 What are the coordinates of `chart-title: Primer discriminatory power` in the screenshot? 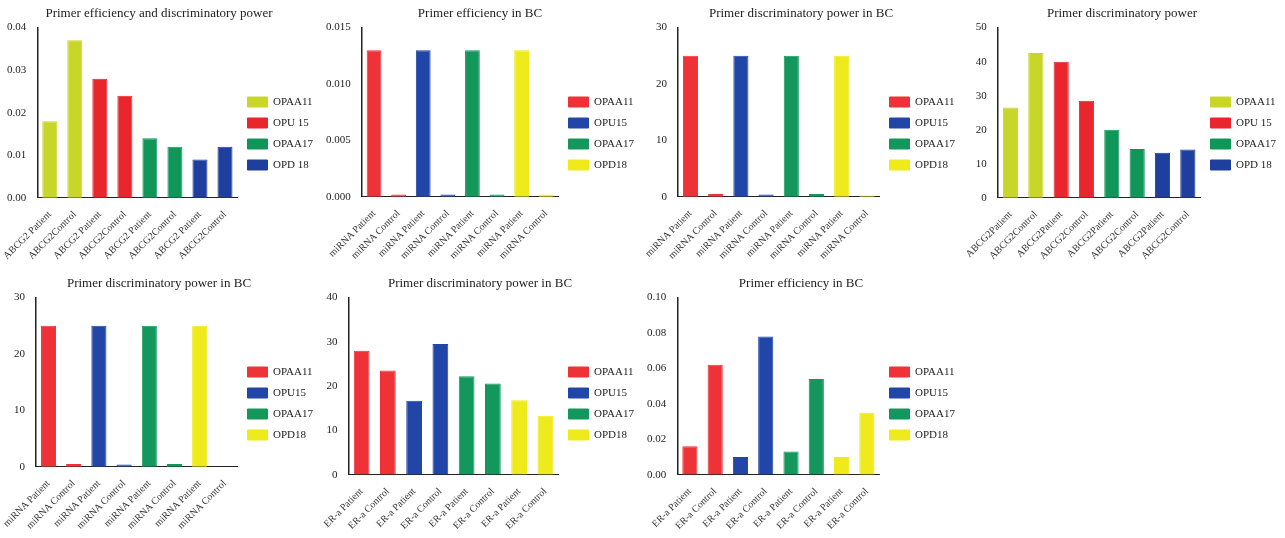 It's located at (1122, 13).